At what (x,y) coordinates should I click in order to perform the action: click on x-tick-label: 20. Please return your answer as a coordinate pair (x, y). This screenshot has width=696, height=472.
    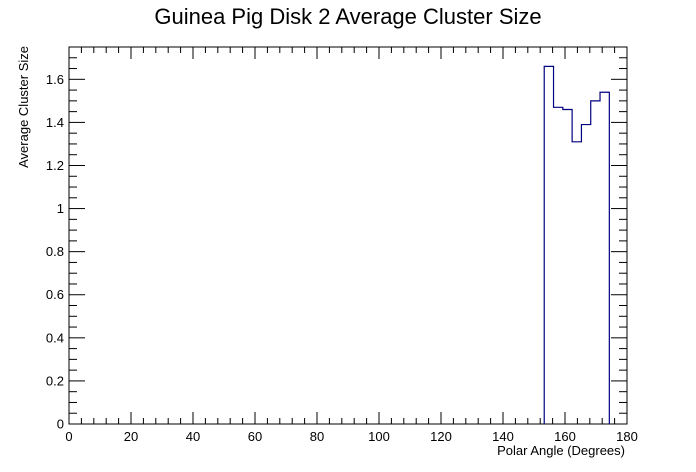
    Looking at the image, I should click on (131, 436).